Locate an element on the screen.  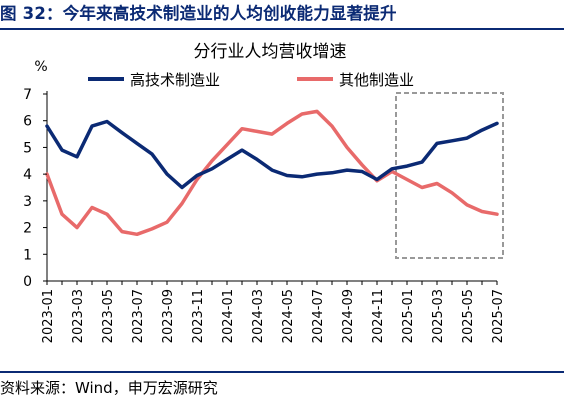
x-tick-label: 2024-11 is located at coordinates (378, 316).